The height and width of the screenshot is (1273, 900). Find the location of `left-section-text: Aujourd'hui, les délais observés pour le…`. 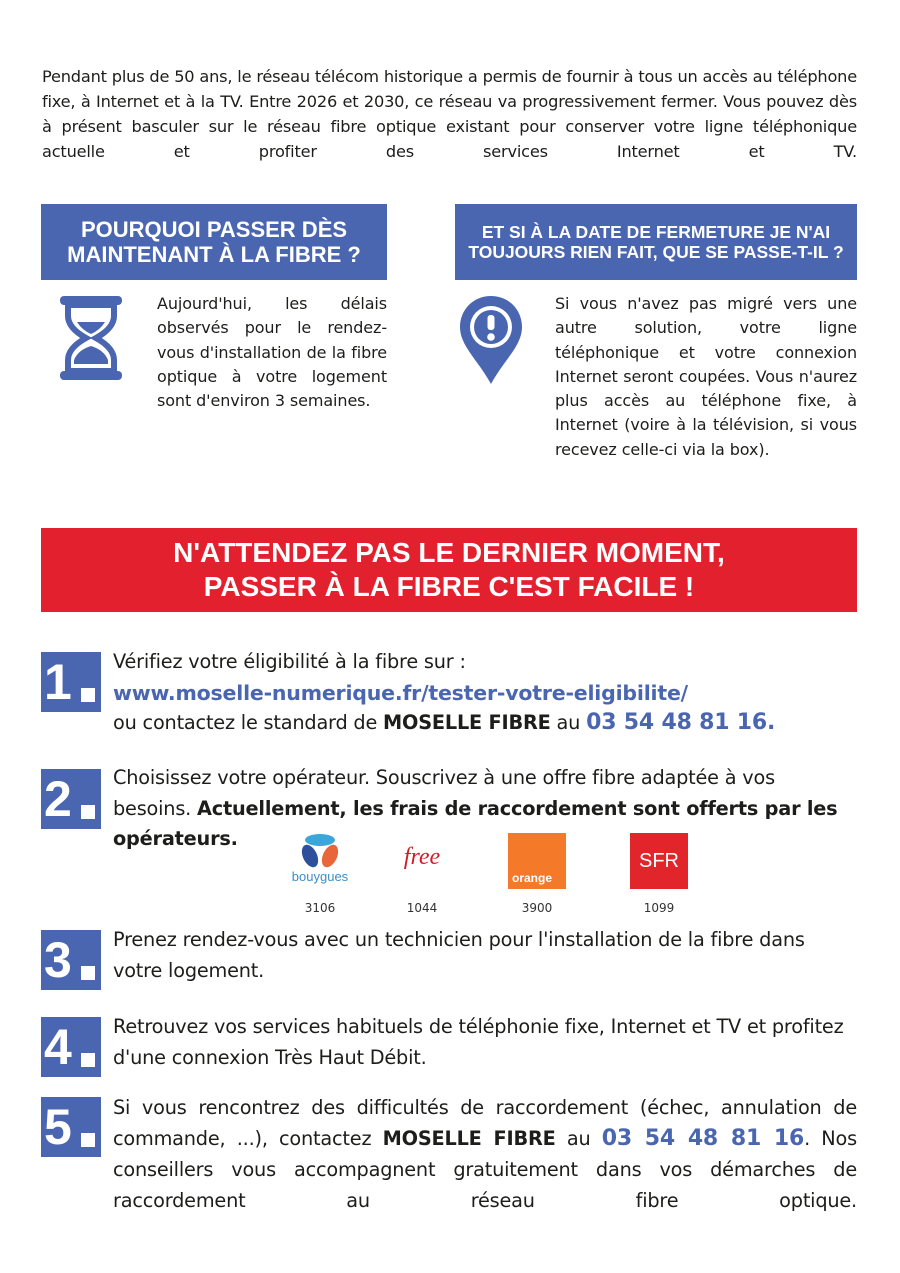

left-section-text: Aujourd'hui, les délais observés pour le… is located at coordinates (272, 352).